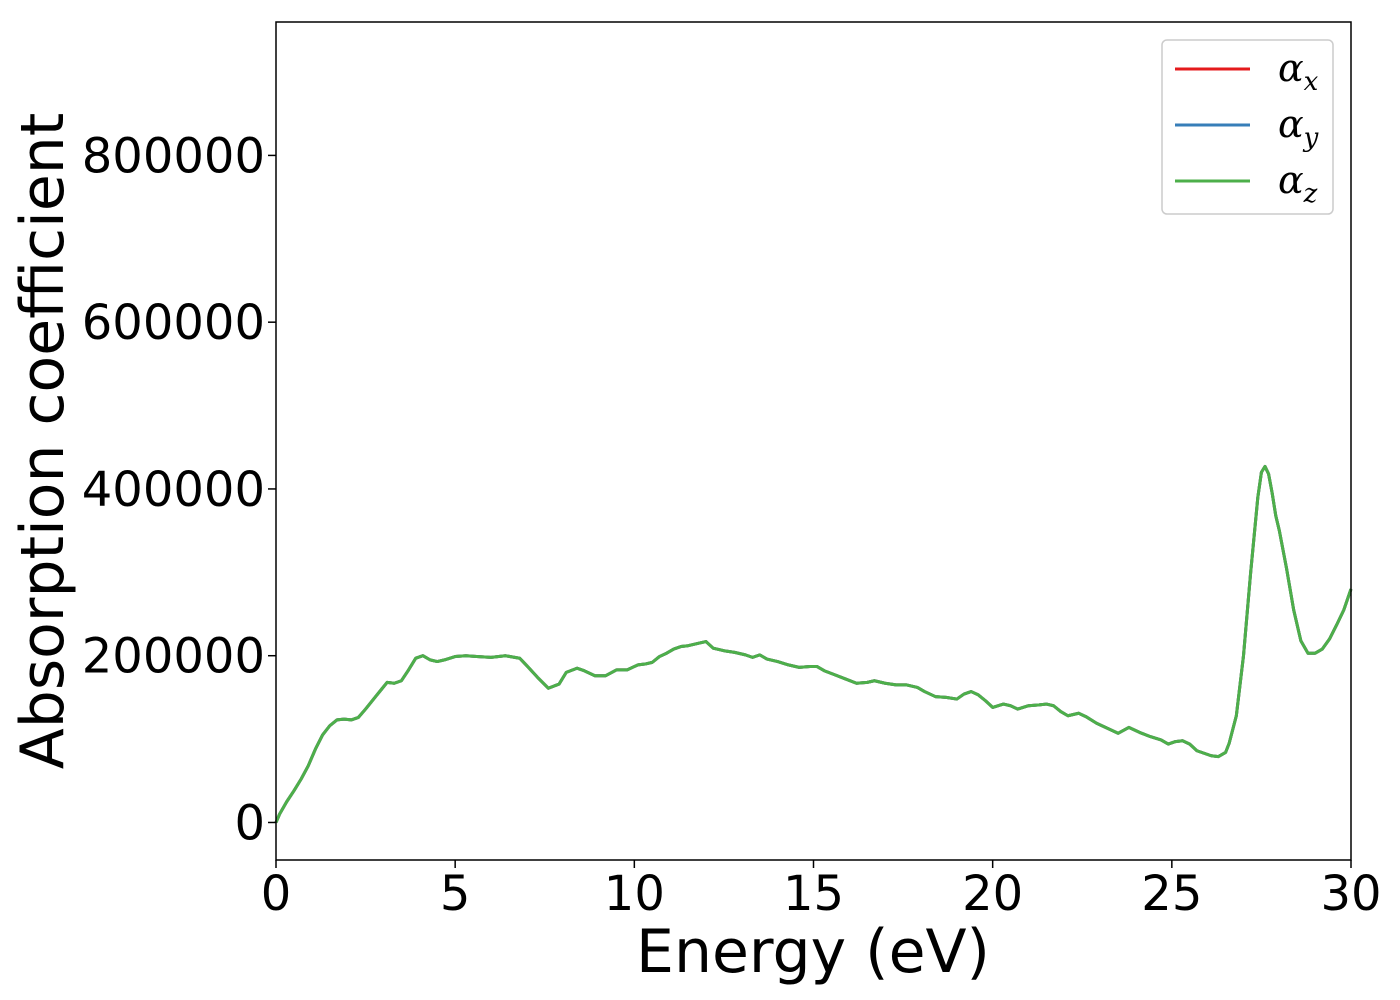 This screenshot has width=1400, height=1000. I want to click on y-tick-label-1: 200000, so click(173, 657).